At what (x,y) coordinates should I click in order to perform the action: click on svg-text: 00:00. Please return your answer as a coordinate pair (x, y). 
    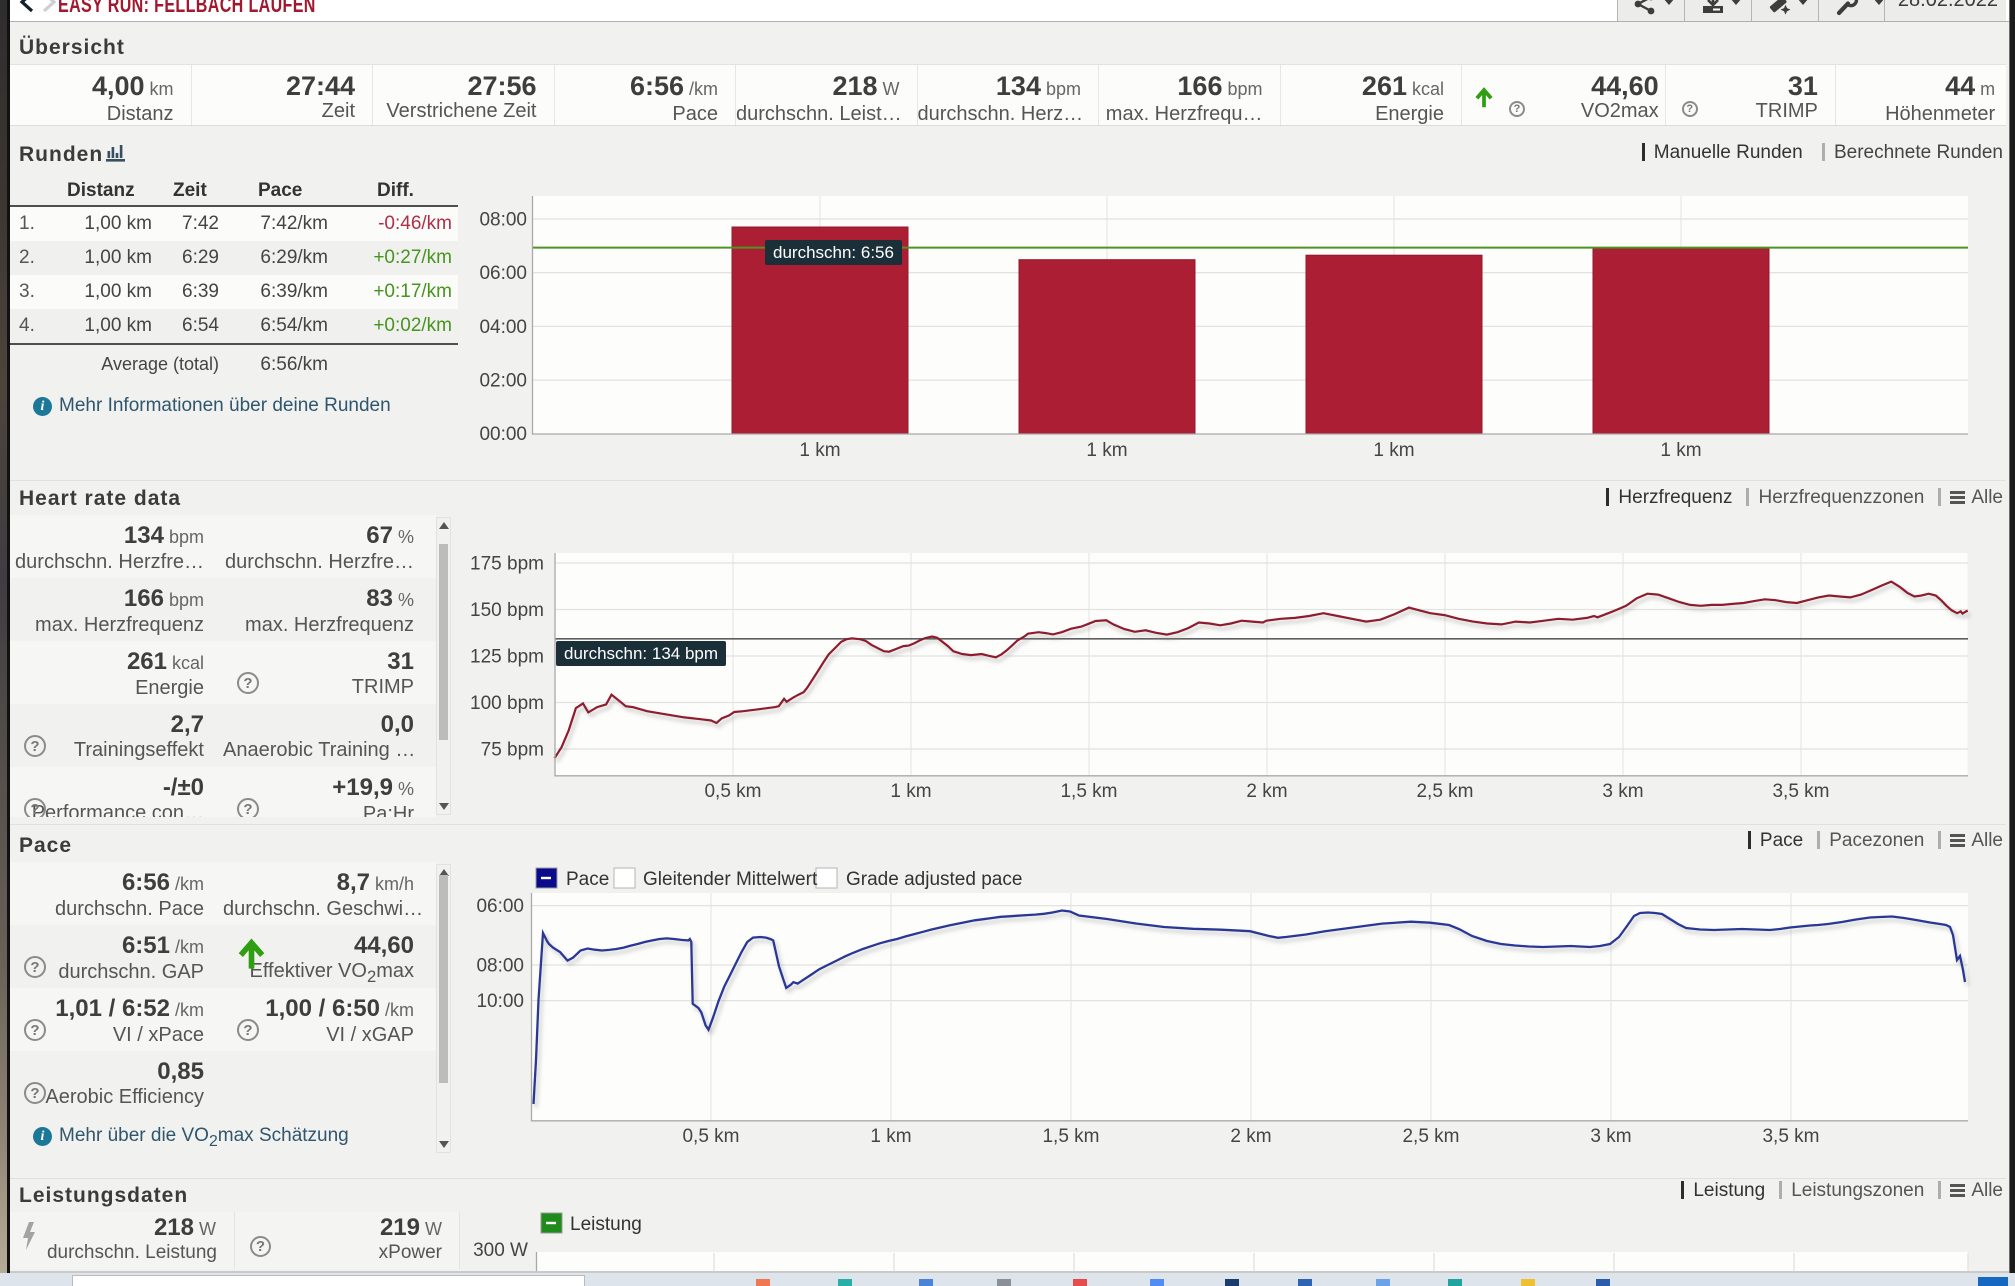
    Looking at the image, I should click on (503, 434).